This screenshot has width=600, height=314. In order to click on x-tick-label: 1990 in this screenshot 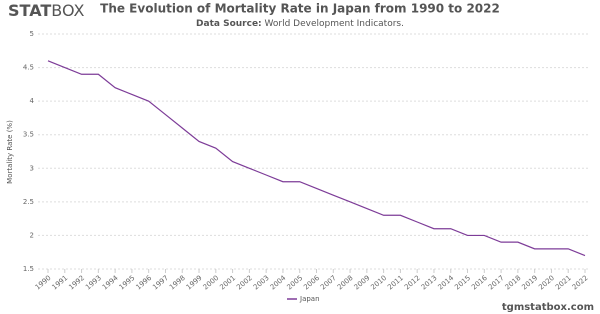, I will do `click(43, 283)`.